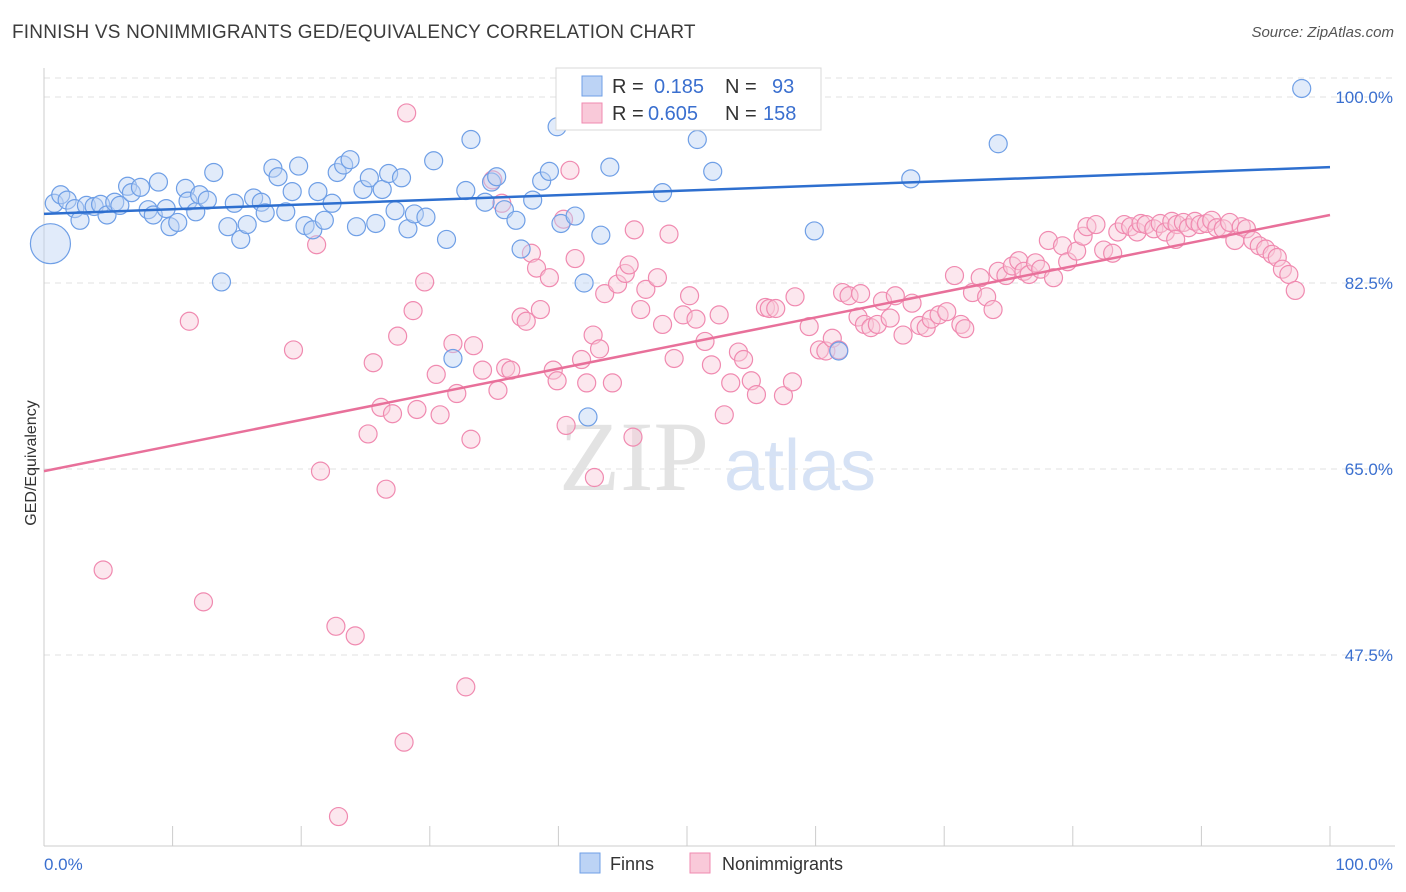  I want to click on stats-legend: R = 0.185 N = 93 R = 0.605 N = 158, so click(688, 99).